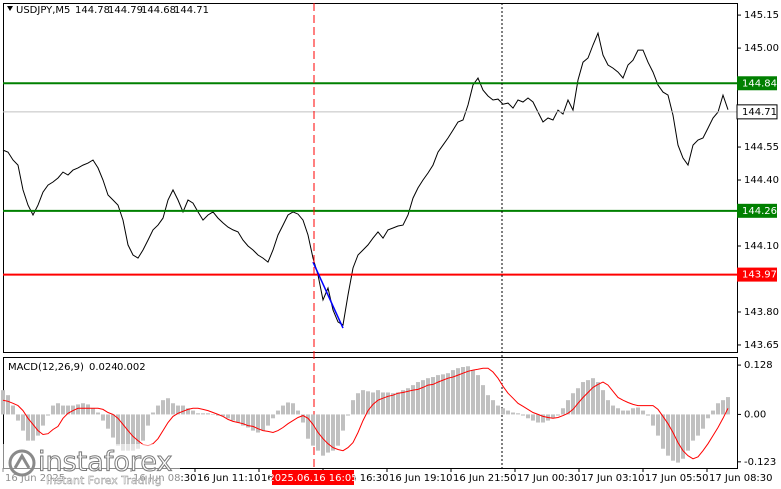 This screenshot has width=781, height=489. I want to click on crosshair-time-box, so click(313, 477).